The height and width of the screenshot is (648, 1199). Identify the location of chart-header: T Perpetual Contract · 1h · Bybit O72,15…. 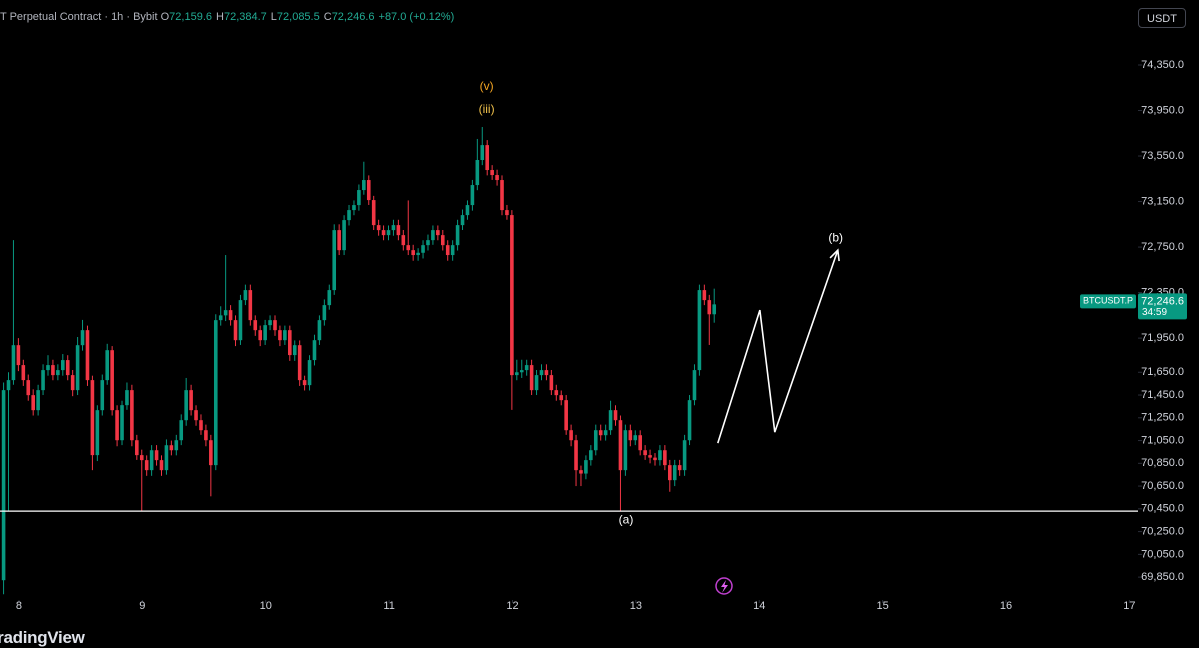
(229, 17).